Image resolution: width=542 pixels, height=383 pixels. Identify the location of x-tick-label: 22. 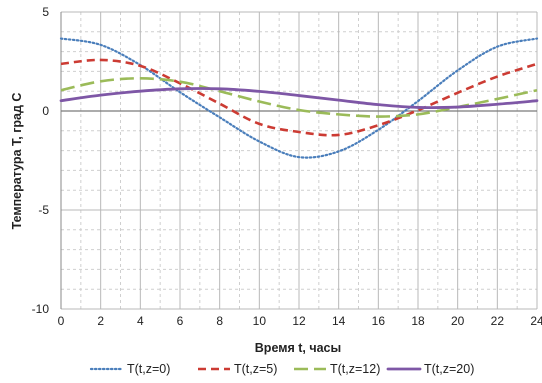
(498, 321).